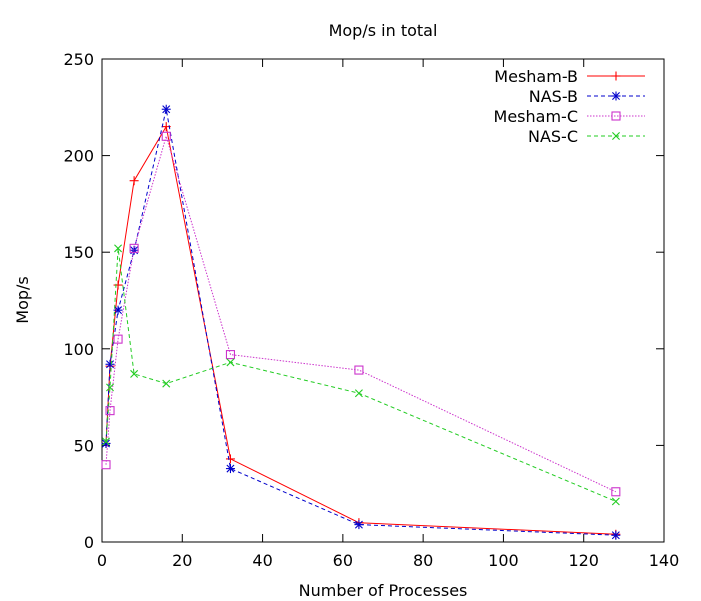  I want to click on y-tick-label: 100, so click(78, 349).